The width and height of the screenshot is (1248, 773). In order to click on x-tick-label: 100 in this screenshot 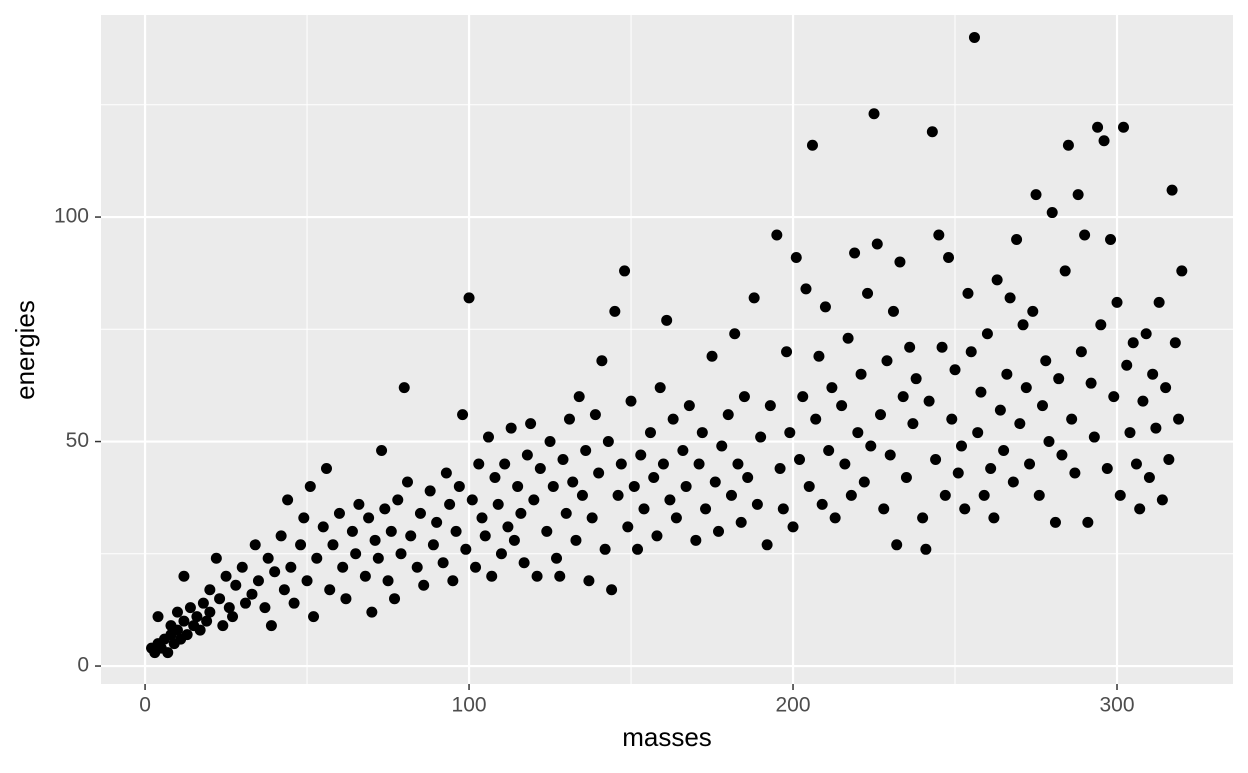, I will do `click(469, 705)`.